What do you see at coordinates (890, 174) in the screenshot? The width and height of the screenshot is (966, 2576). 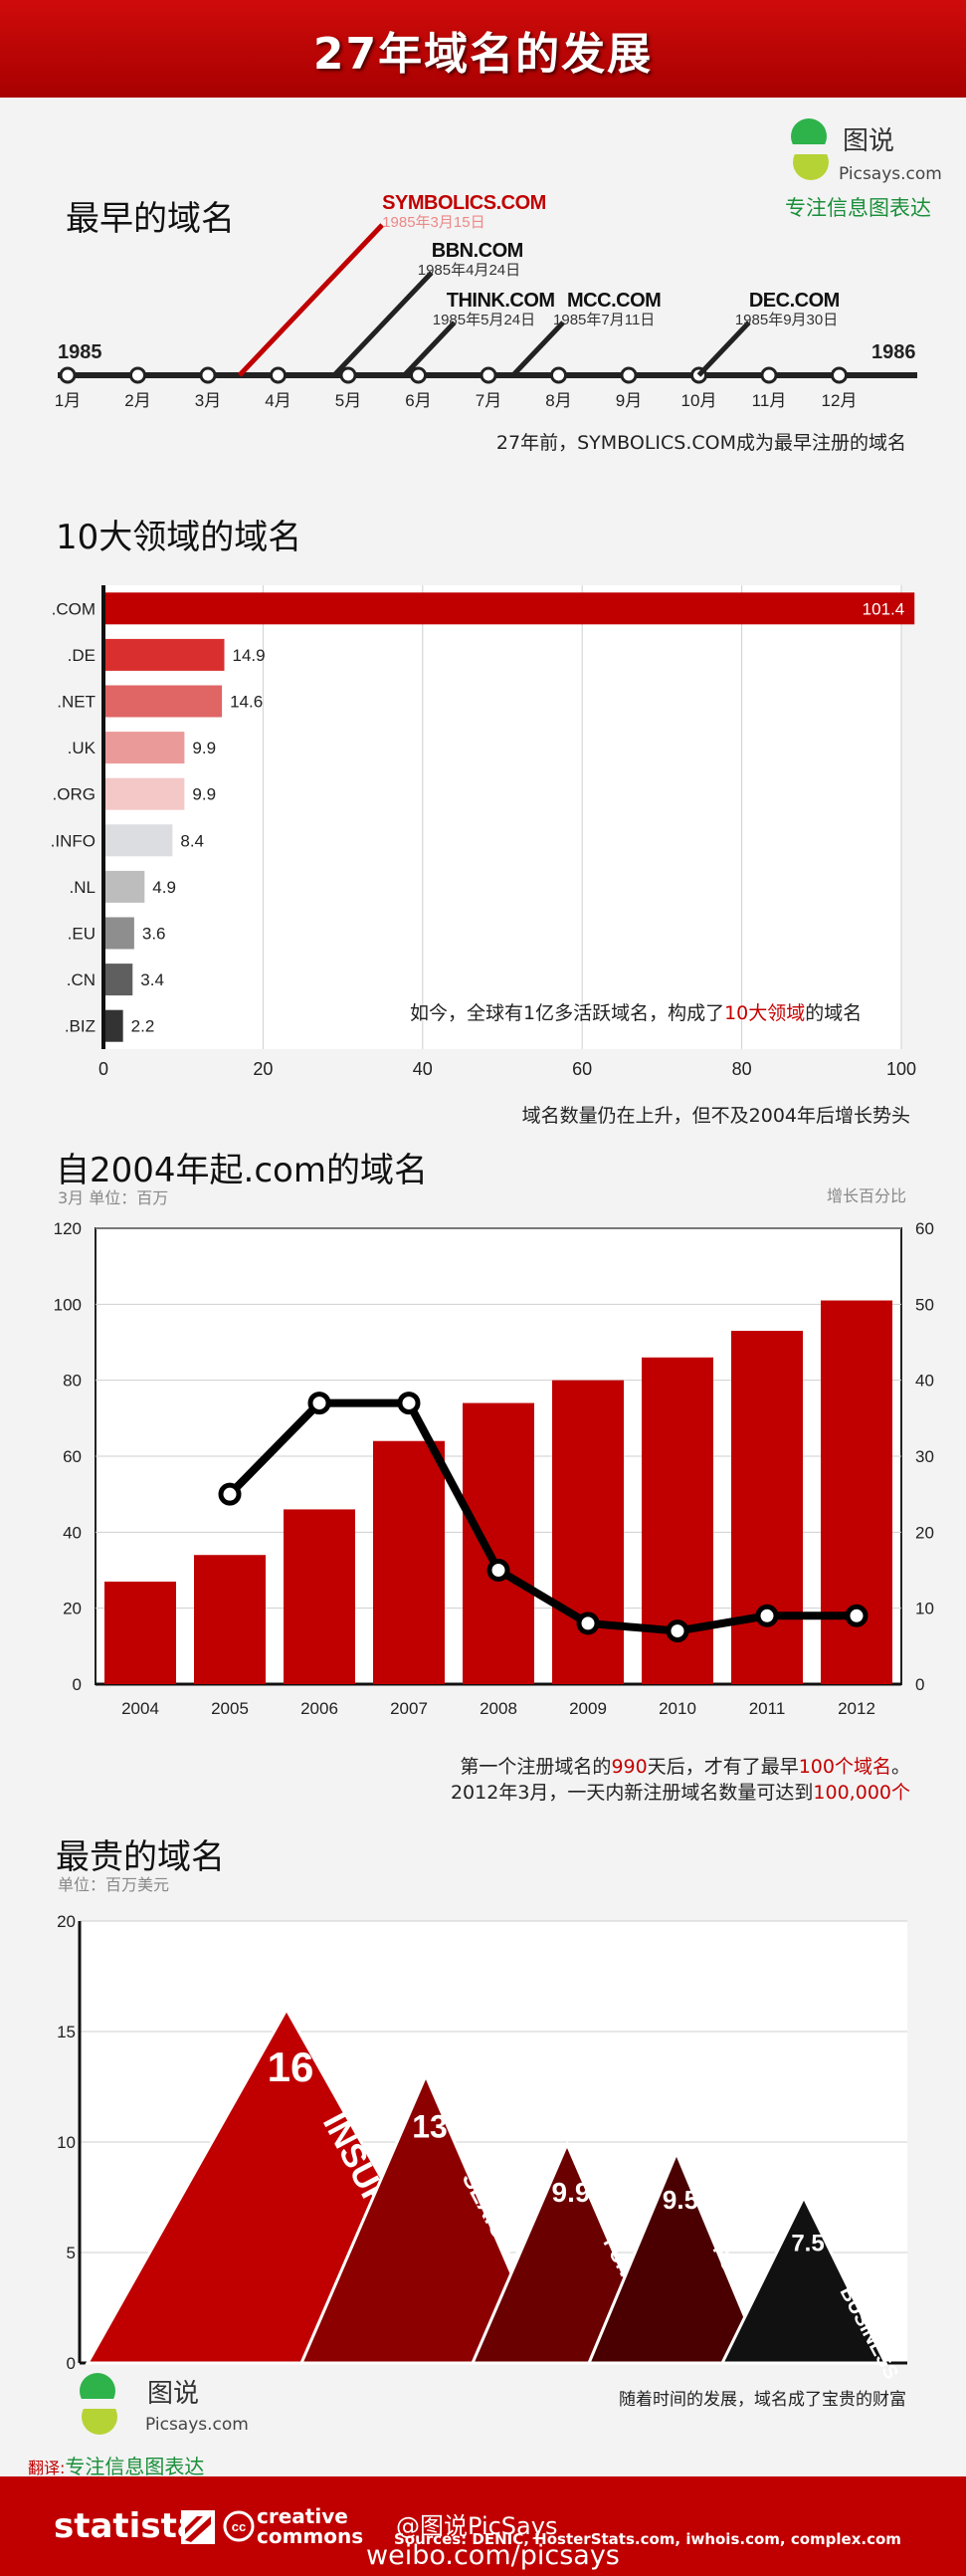 I see `logo-site: Picsays.com` at bounding box center [890, 174].